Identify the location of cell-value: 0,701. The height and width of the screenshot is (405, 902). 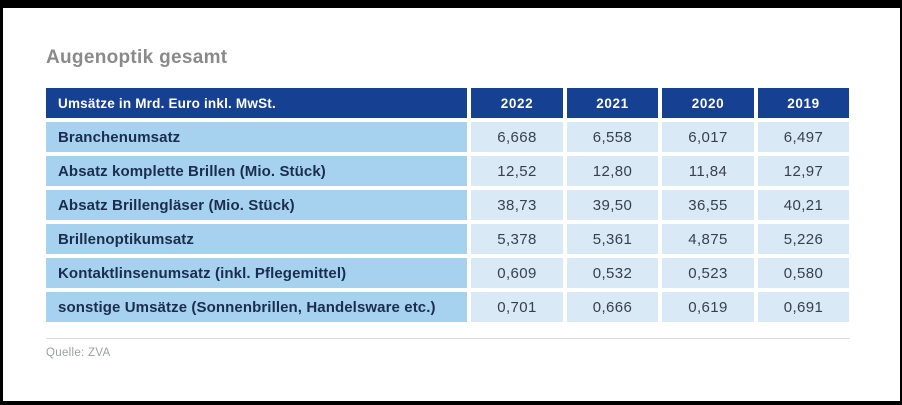
(517, 307).